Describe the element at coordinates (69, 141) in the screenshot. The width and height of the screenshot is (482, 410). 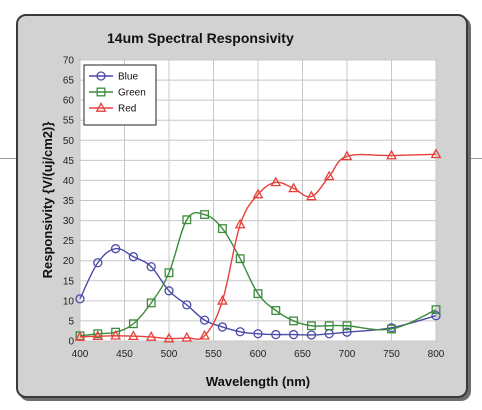
I see `y-tick-label: 50` at that location.